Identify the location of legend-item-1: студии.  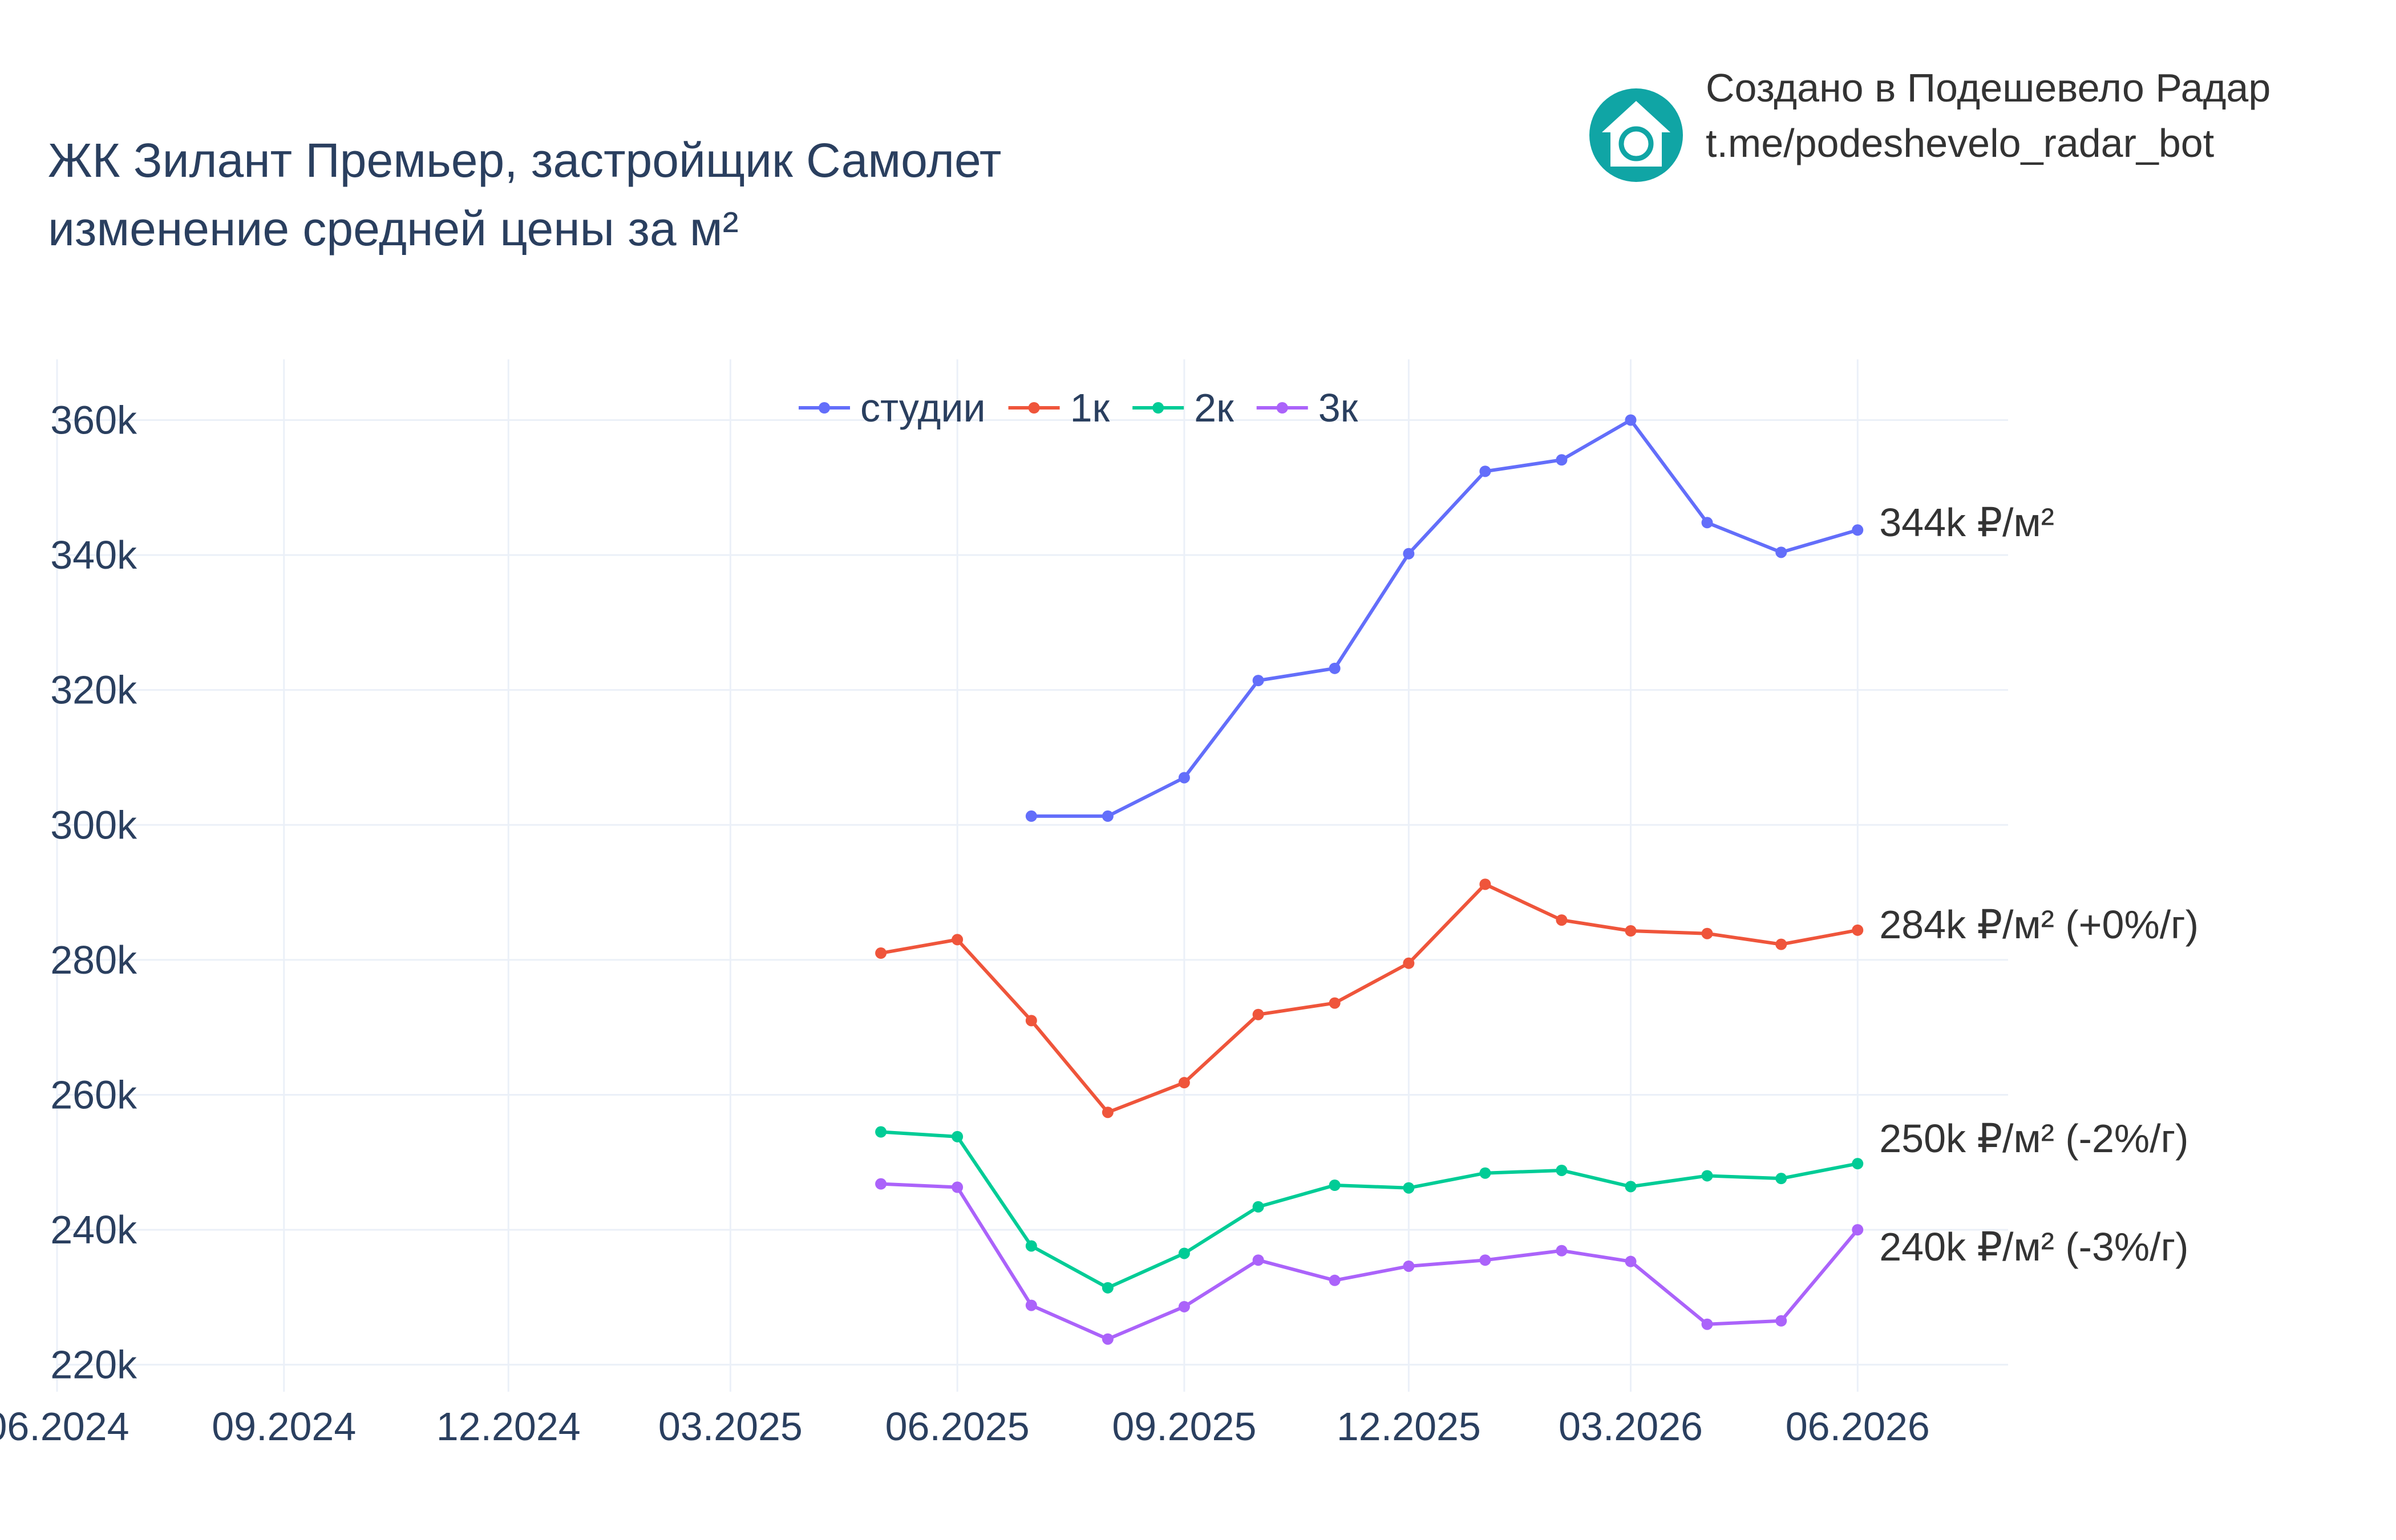
(893, 408).